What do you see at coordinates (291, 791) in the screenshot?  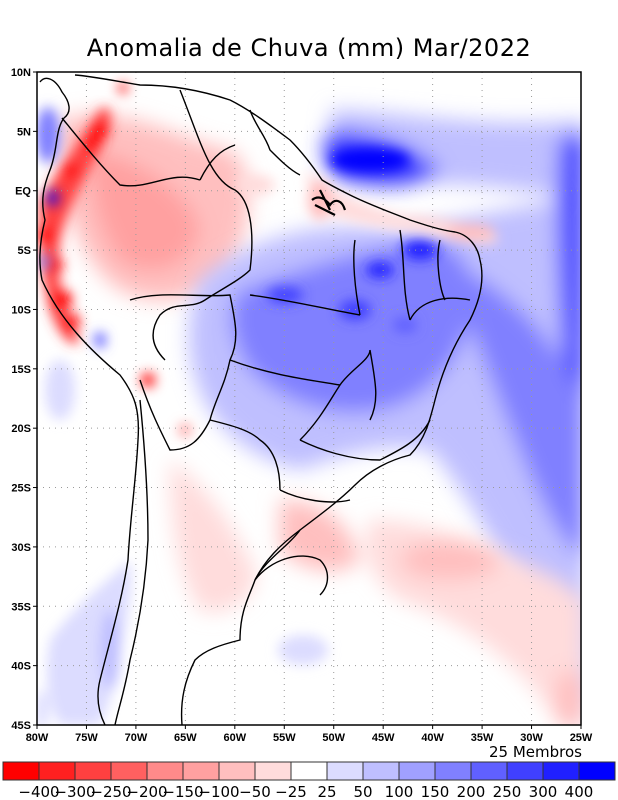 I see `colorbar-label: −25` at bounding box center [291, 791].